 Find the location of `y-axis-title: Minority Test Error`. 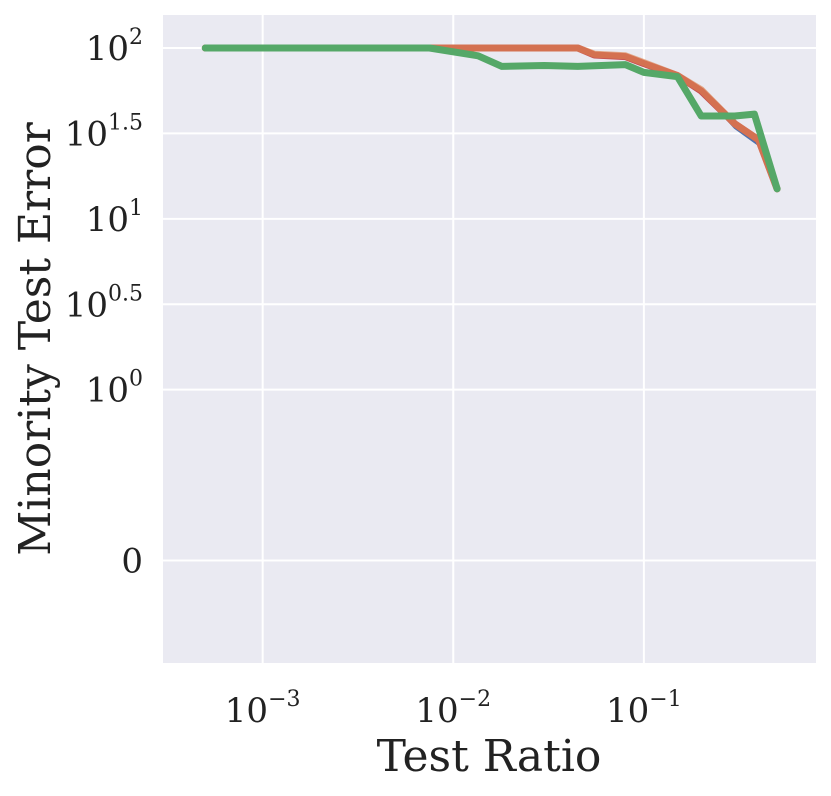

y-axis-title: Minority Test Error is located at coordinates (35, 338).